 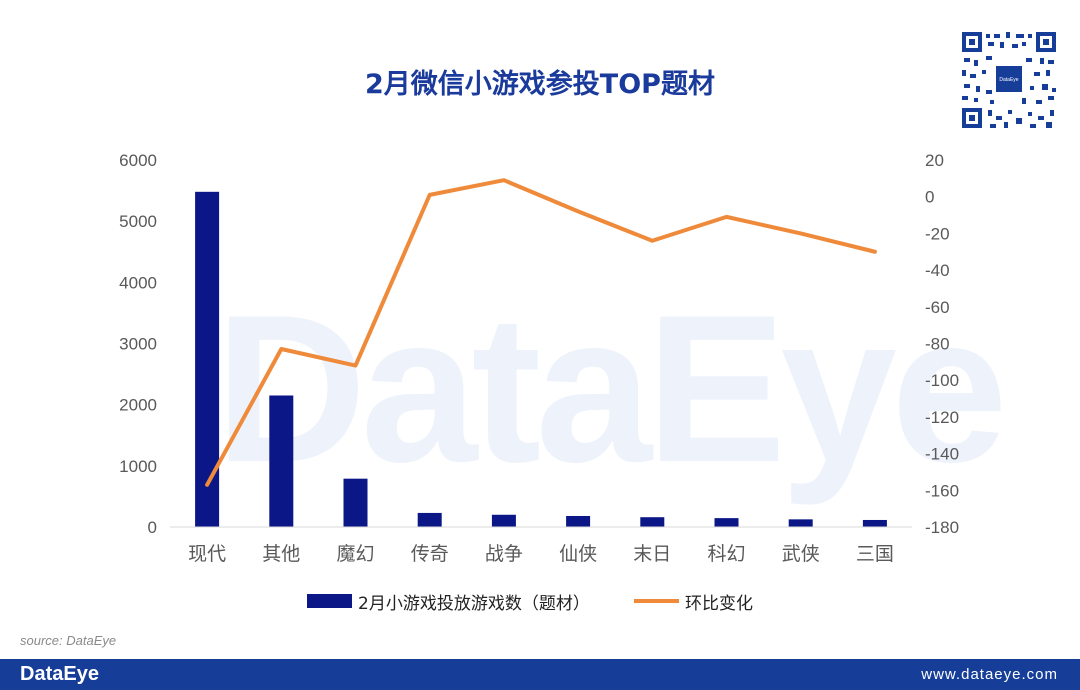 I want to click on footer-url: www.dataeye.com, so click(x=989, y=674).